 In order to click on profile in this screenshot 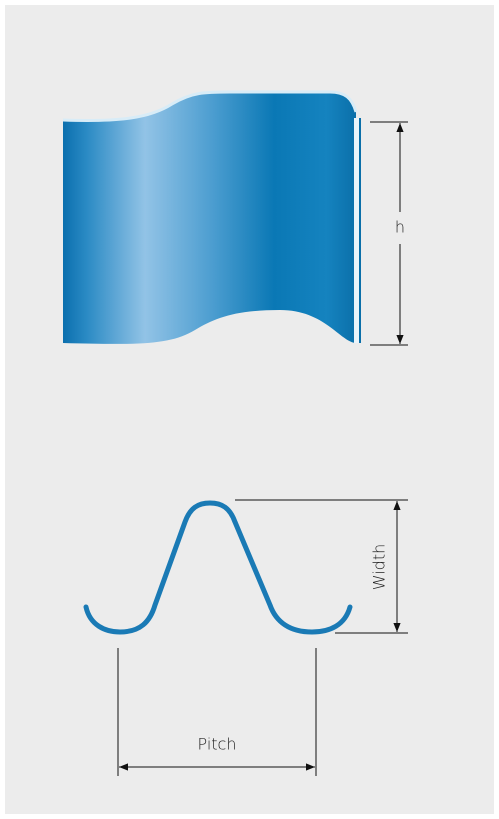, I will do `click(218, 567)`.